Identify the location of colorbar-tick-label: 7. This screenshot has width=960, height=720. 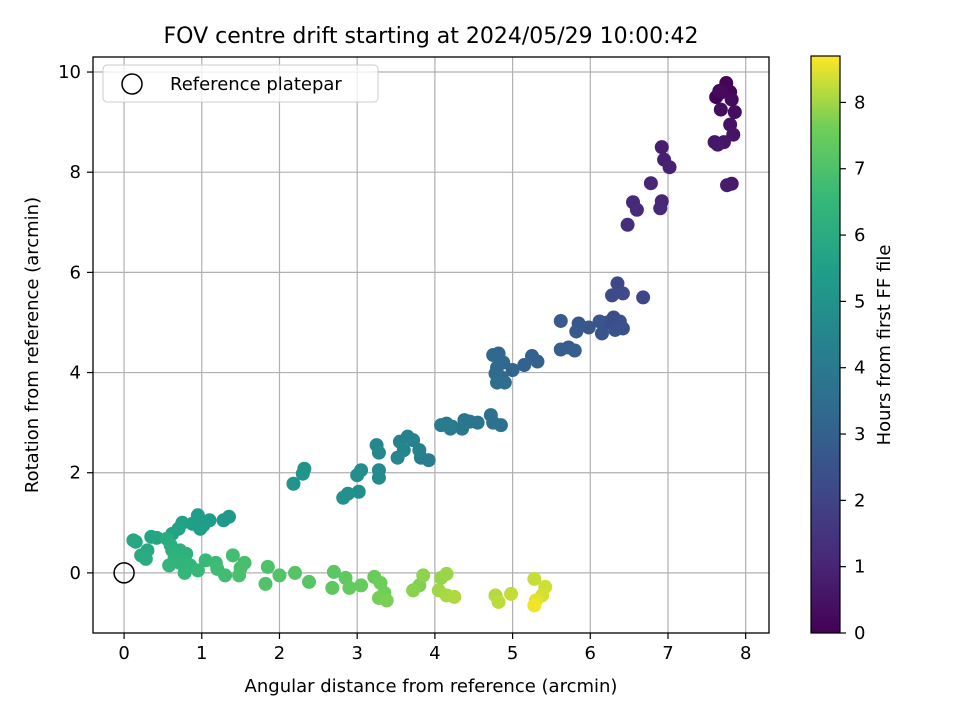
(859, 169).